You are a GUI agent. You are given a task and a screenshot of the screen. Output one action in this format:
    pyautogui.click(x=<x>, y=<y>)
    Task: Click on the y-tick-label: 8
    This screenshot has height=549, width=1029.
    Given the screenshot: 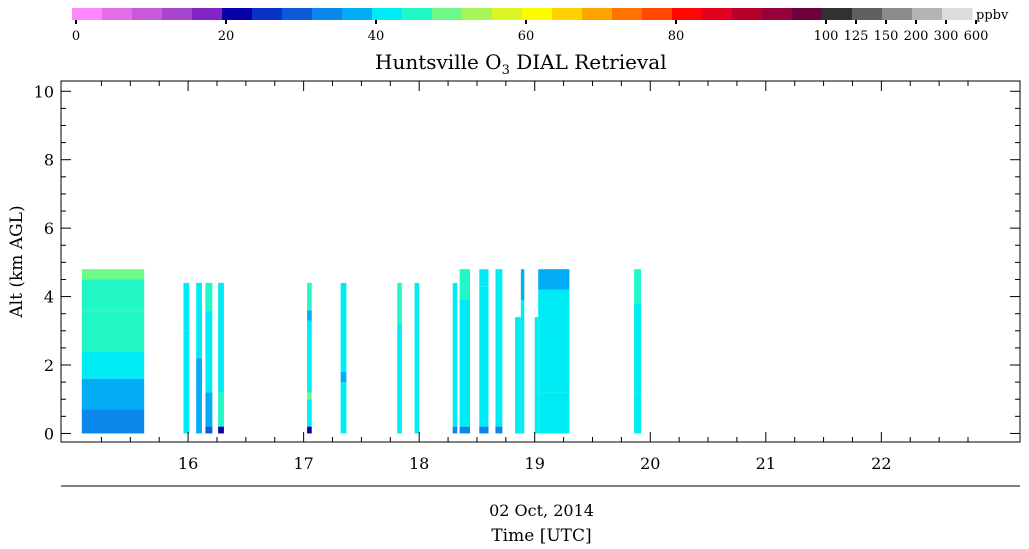 What is the action you would take?
    pyautogui.click(x=49, y=160)
    